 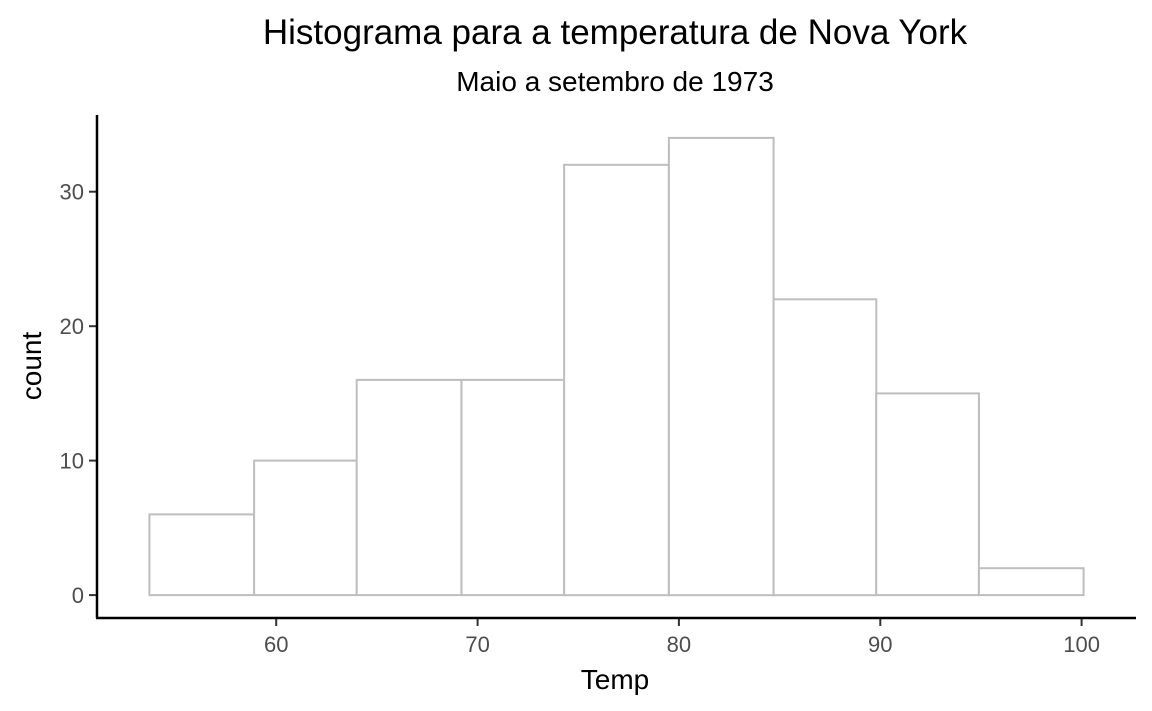 I want to click on x-tick-label: 90, so click(x=880, y=644).